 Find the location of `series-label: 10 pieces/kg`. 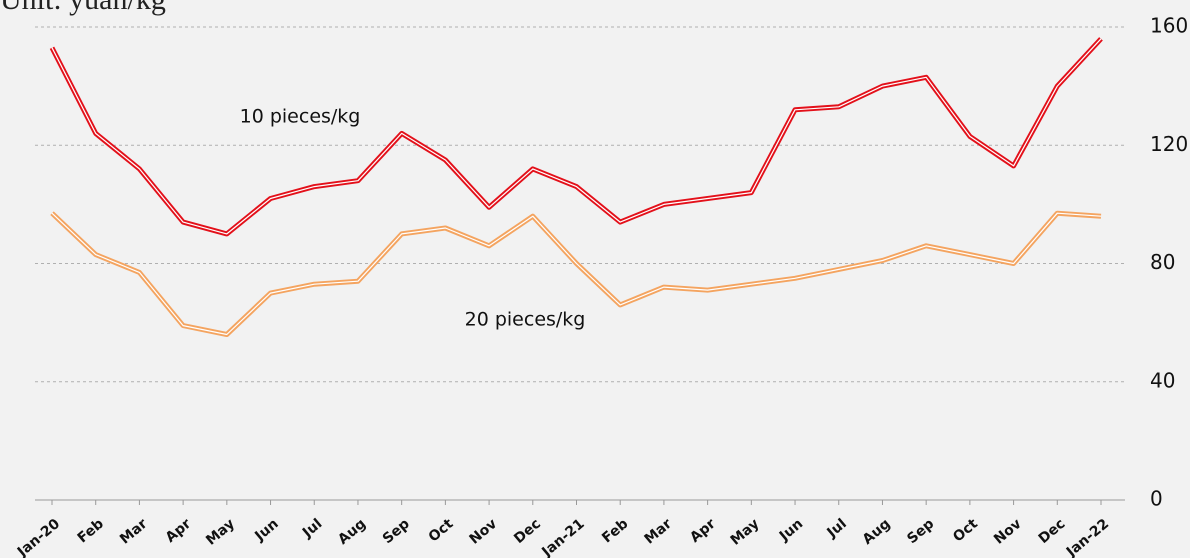

series-label: 10 pieces/kg is located at coordinates (300, 117).